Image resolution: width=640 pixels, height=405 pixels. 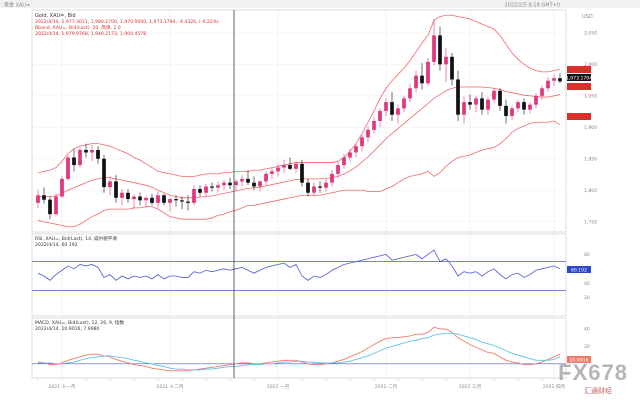 What do you see at coordinates (590, 159) in the screenshot?
I see `price-tick-label: 1,850` at bounding box center [590, 159].